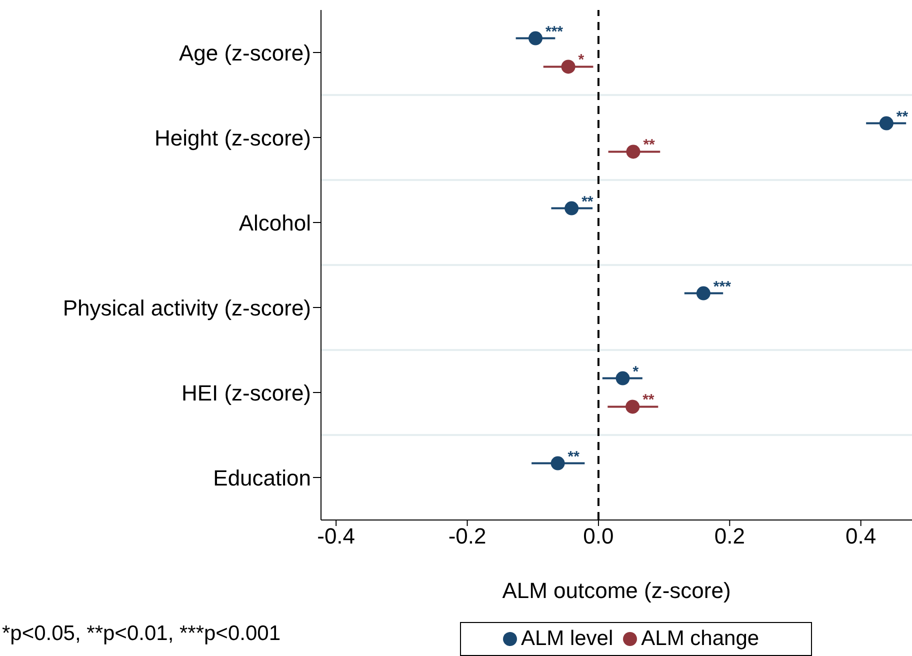 The image size is (912, 656). Describe the element at coordinates (186, 307) in the screenshot. I see `y-tick-label: Physical activity (z-score)` at that location.